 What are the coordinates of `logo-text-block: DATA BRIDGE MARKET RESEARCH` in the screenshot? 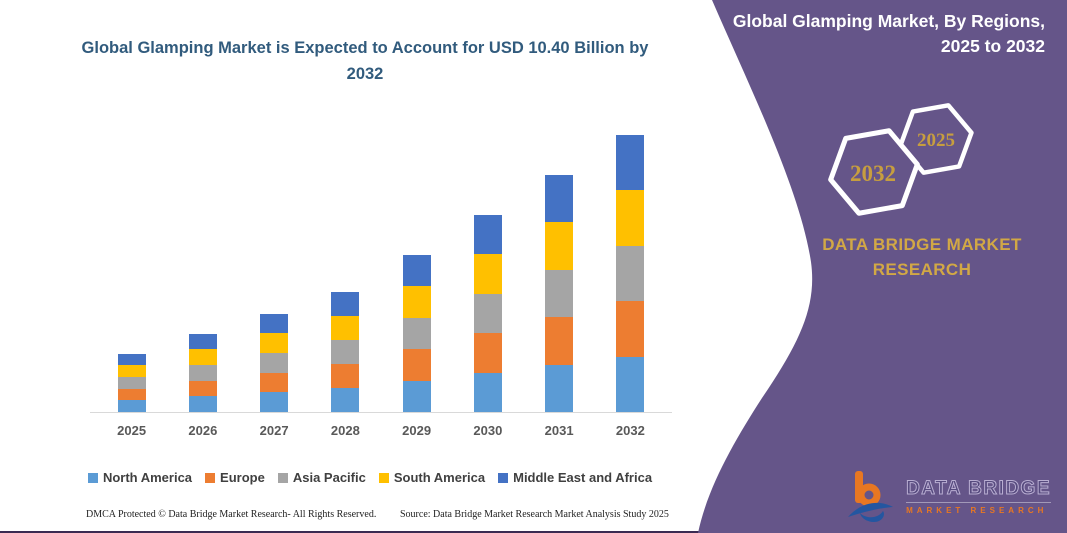 It's located at (978, 496).